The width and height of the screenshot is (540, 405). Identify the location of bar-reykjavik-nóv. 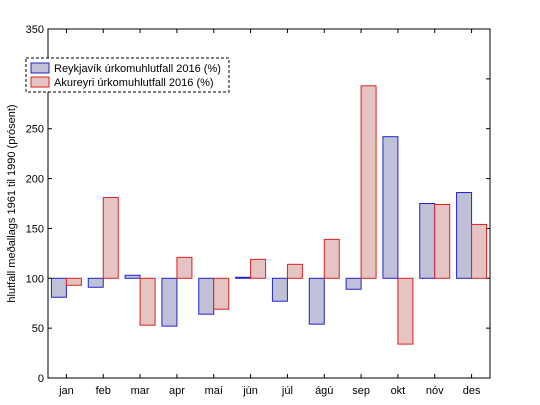
(427, 241).